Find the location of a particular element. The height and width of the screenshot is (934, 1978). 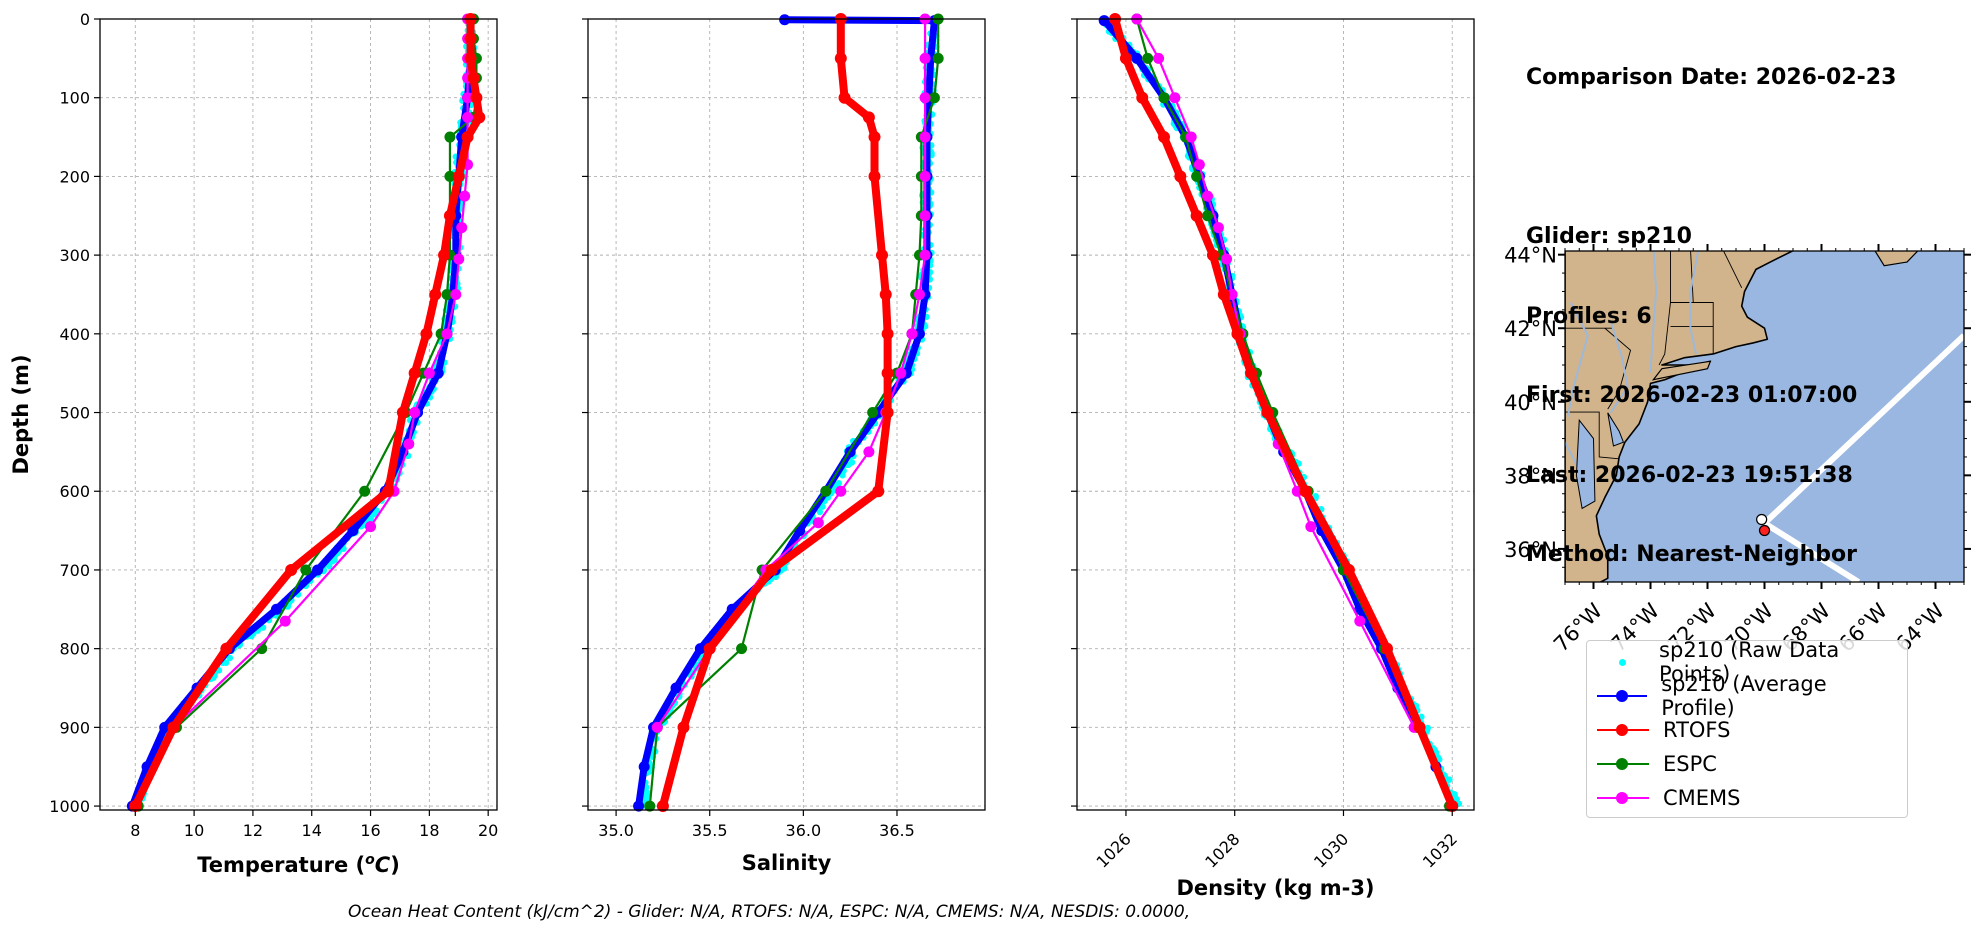

density-xtick-label: 1028 is located at coordinates (1222, 850).